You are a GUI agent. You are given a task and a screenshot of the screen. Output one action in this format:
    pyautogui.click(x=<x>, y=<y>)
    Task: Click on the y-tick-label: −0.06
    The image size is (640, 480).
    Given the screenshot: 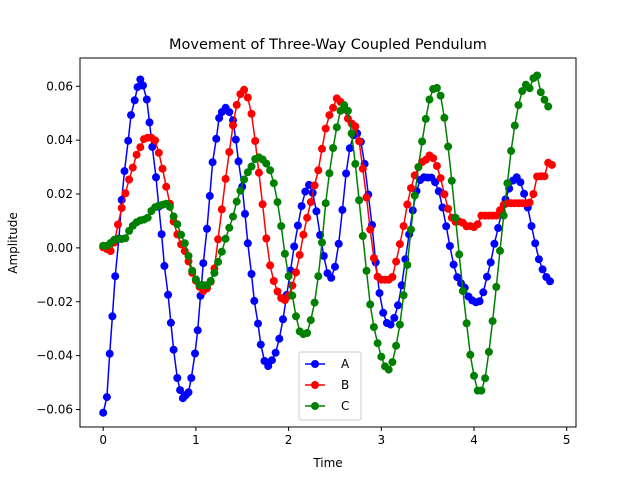 What is the action you would take?
    pyautogui.click(x=54, y=409)
    